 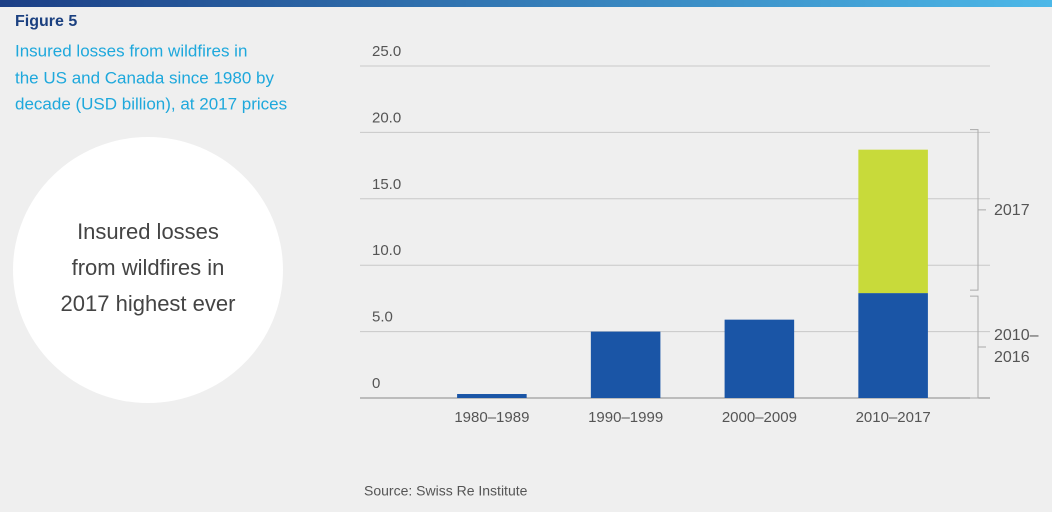 What do you see at coordinates (131, 50) in the screenshot?
I see `chart-title: Insured losses from wildfires in` at bounding box center [131, 50].